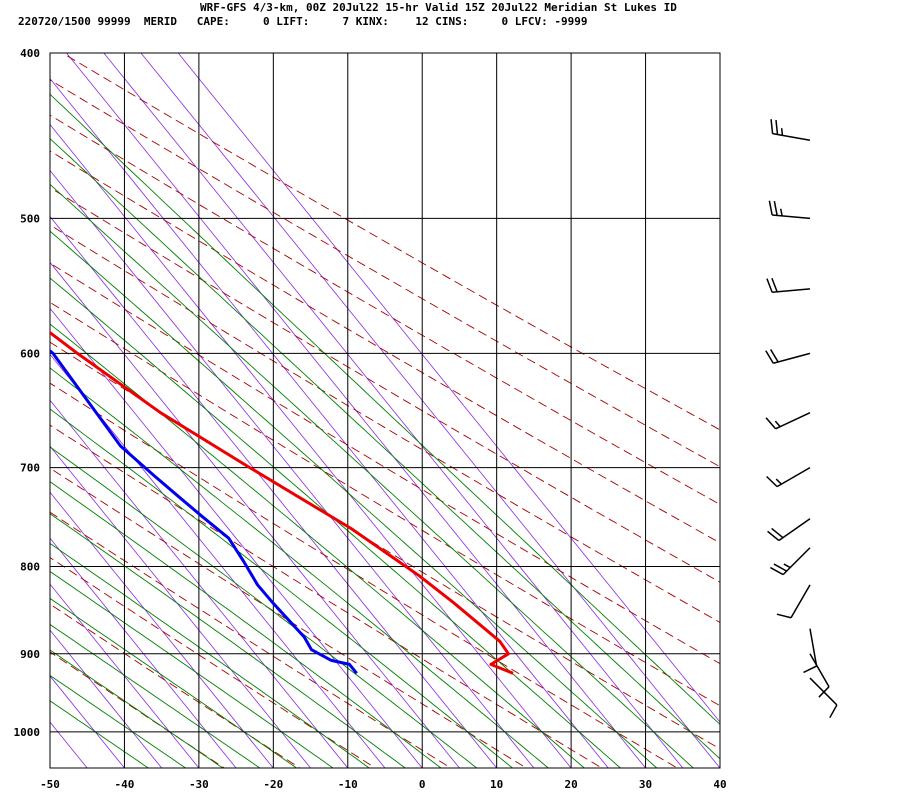 This screenshot has height=800, width=900. Describe the element at coordinates (27, 732) in the screenshot. I see `pressure-tick-label: 1000` at that location.